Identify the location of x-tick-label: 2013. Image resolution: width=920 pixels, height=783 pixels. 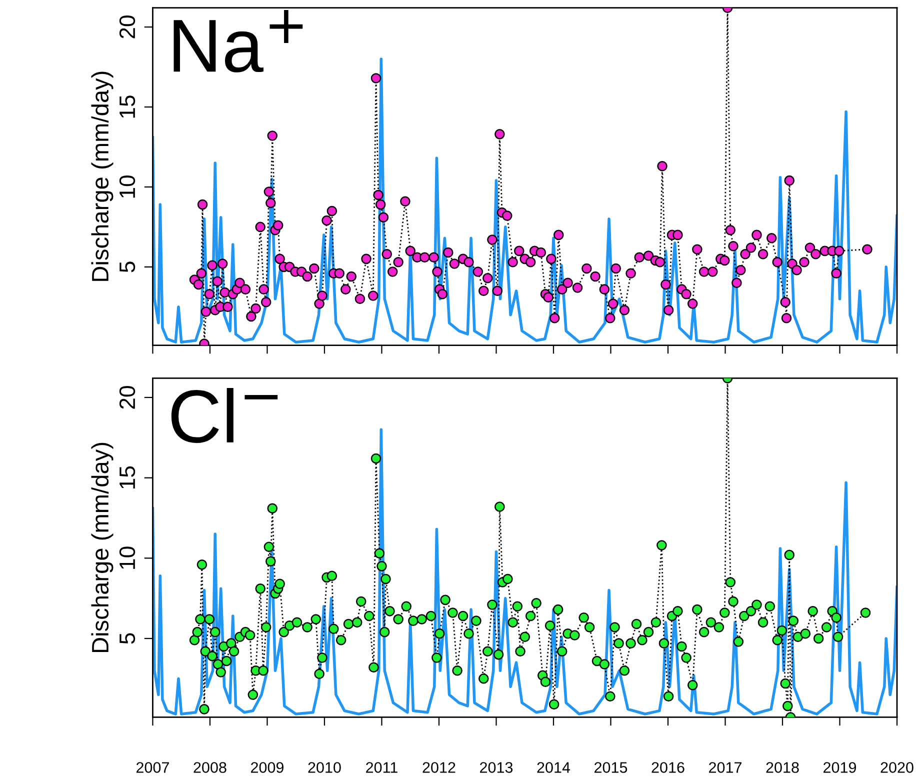
(496, 767).